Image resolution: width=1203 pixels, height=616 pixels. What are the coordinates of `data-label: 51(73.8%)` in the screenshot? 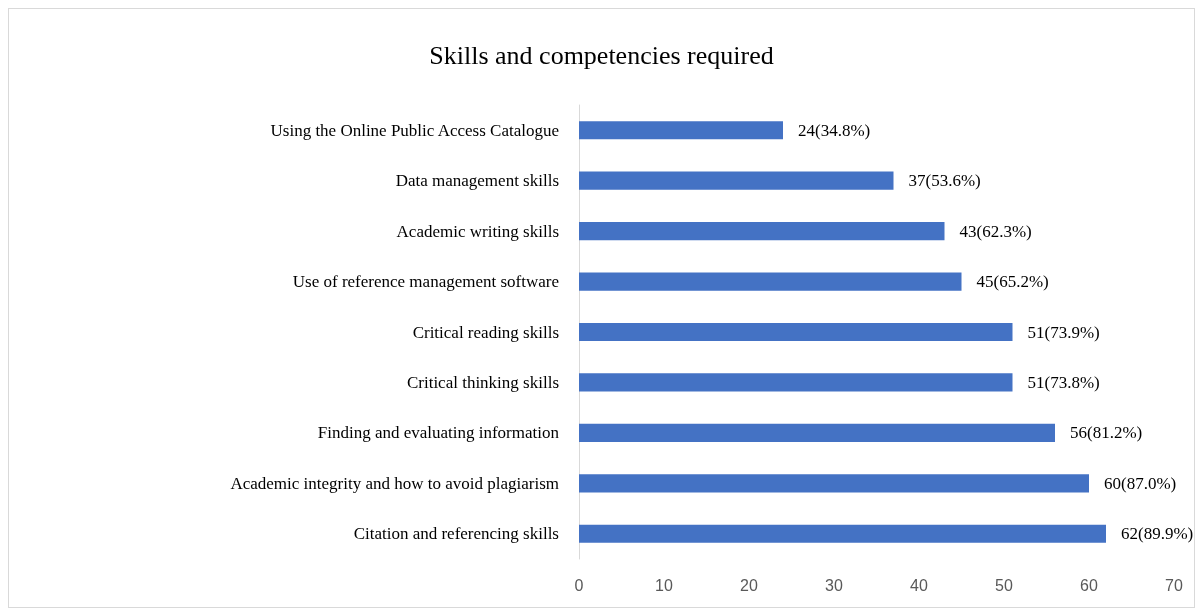 It's located at (1063, 382).